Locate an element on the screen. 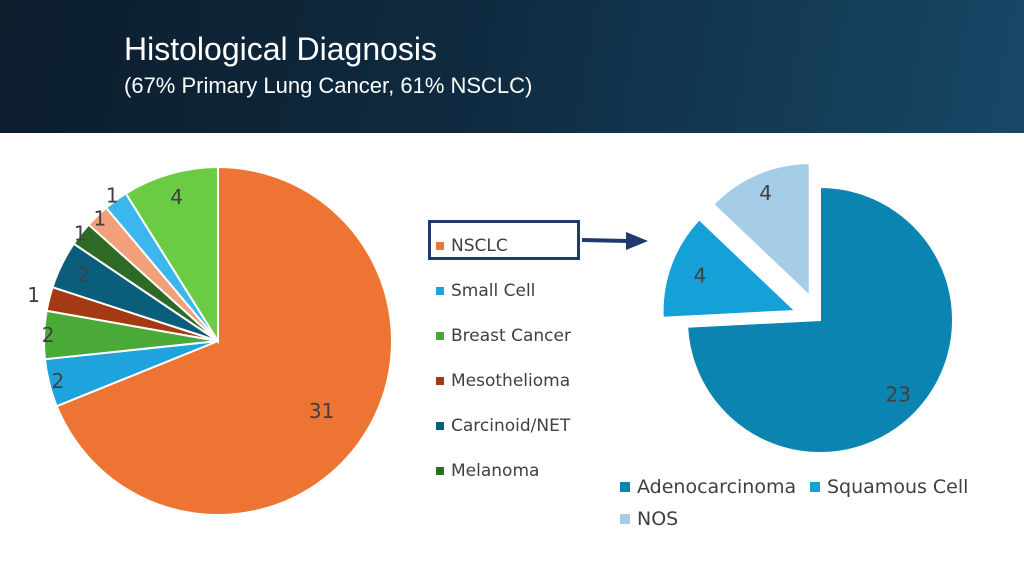  legend-label: NOS is located at coordinates (658, 519).